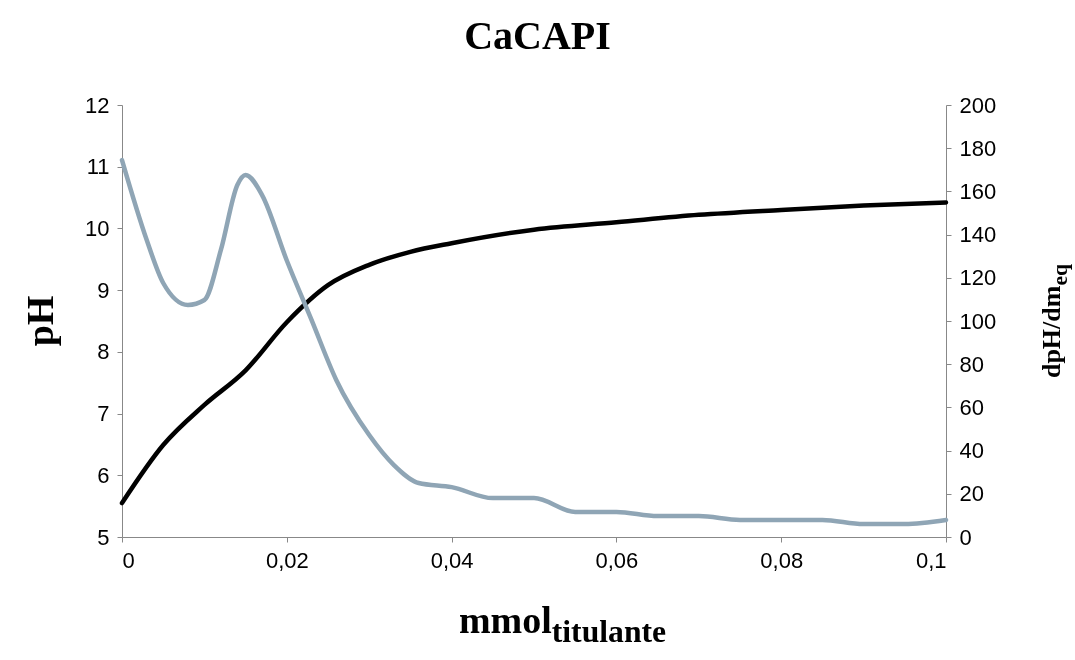  Describe the element at coordinates (97, 228) in the screenshot. I see `y-tick-label: 10` at that location.